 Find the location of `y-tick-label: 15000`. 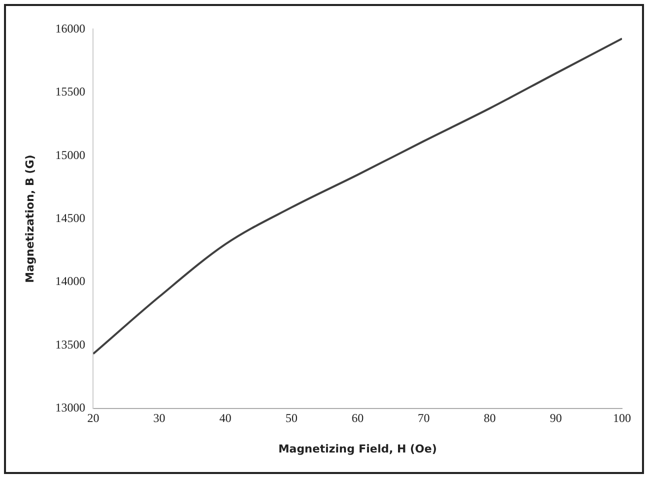

y-tick-label: 15000 is located at coordinates (70, 155).